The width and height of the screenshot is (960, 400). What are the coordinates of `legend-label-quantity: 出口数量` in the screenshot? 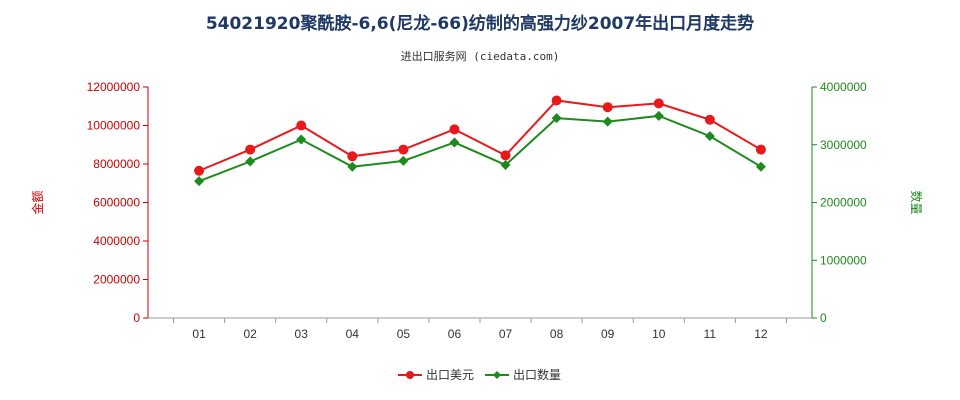 It's located at (537, 374).